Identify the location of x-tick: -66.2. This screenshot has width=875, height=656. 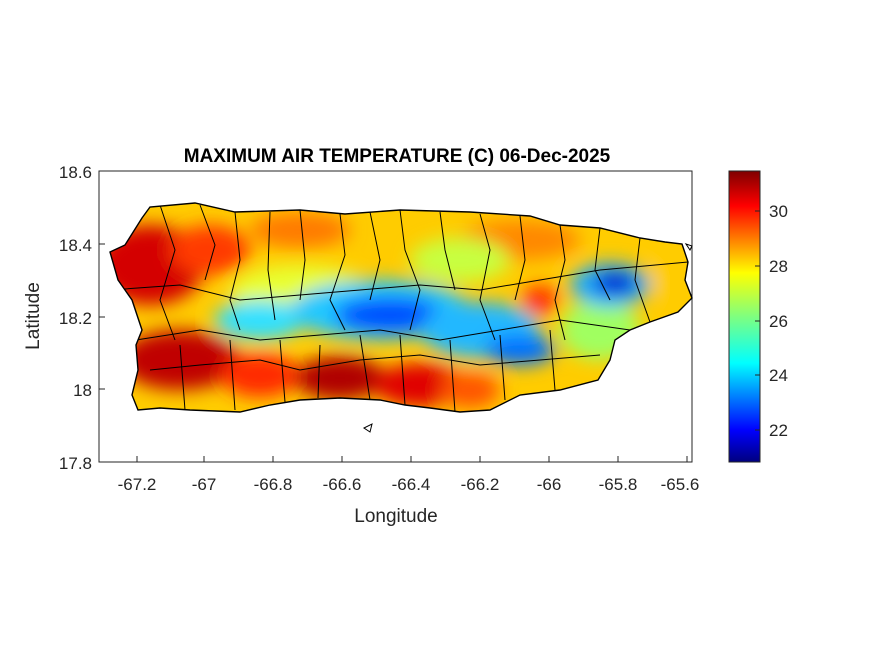
(480, 475).